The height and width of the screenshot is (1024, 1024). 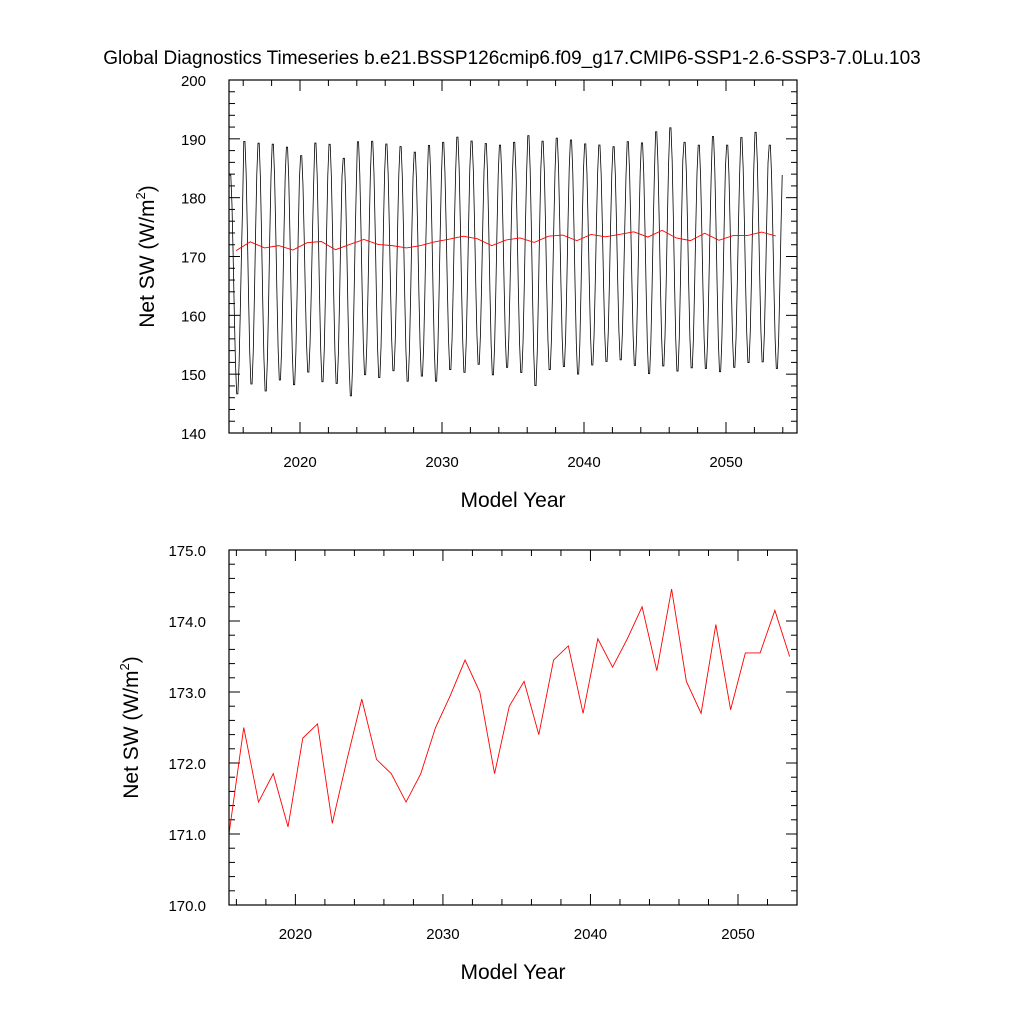 I want to click on y-tick-label: 190, so click(x=193, y=140).